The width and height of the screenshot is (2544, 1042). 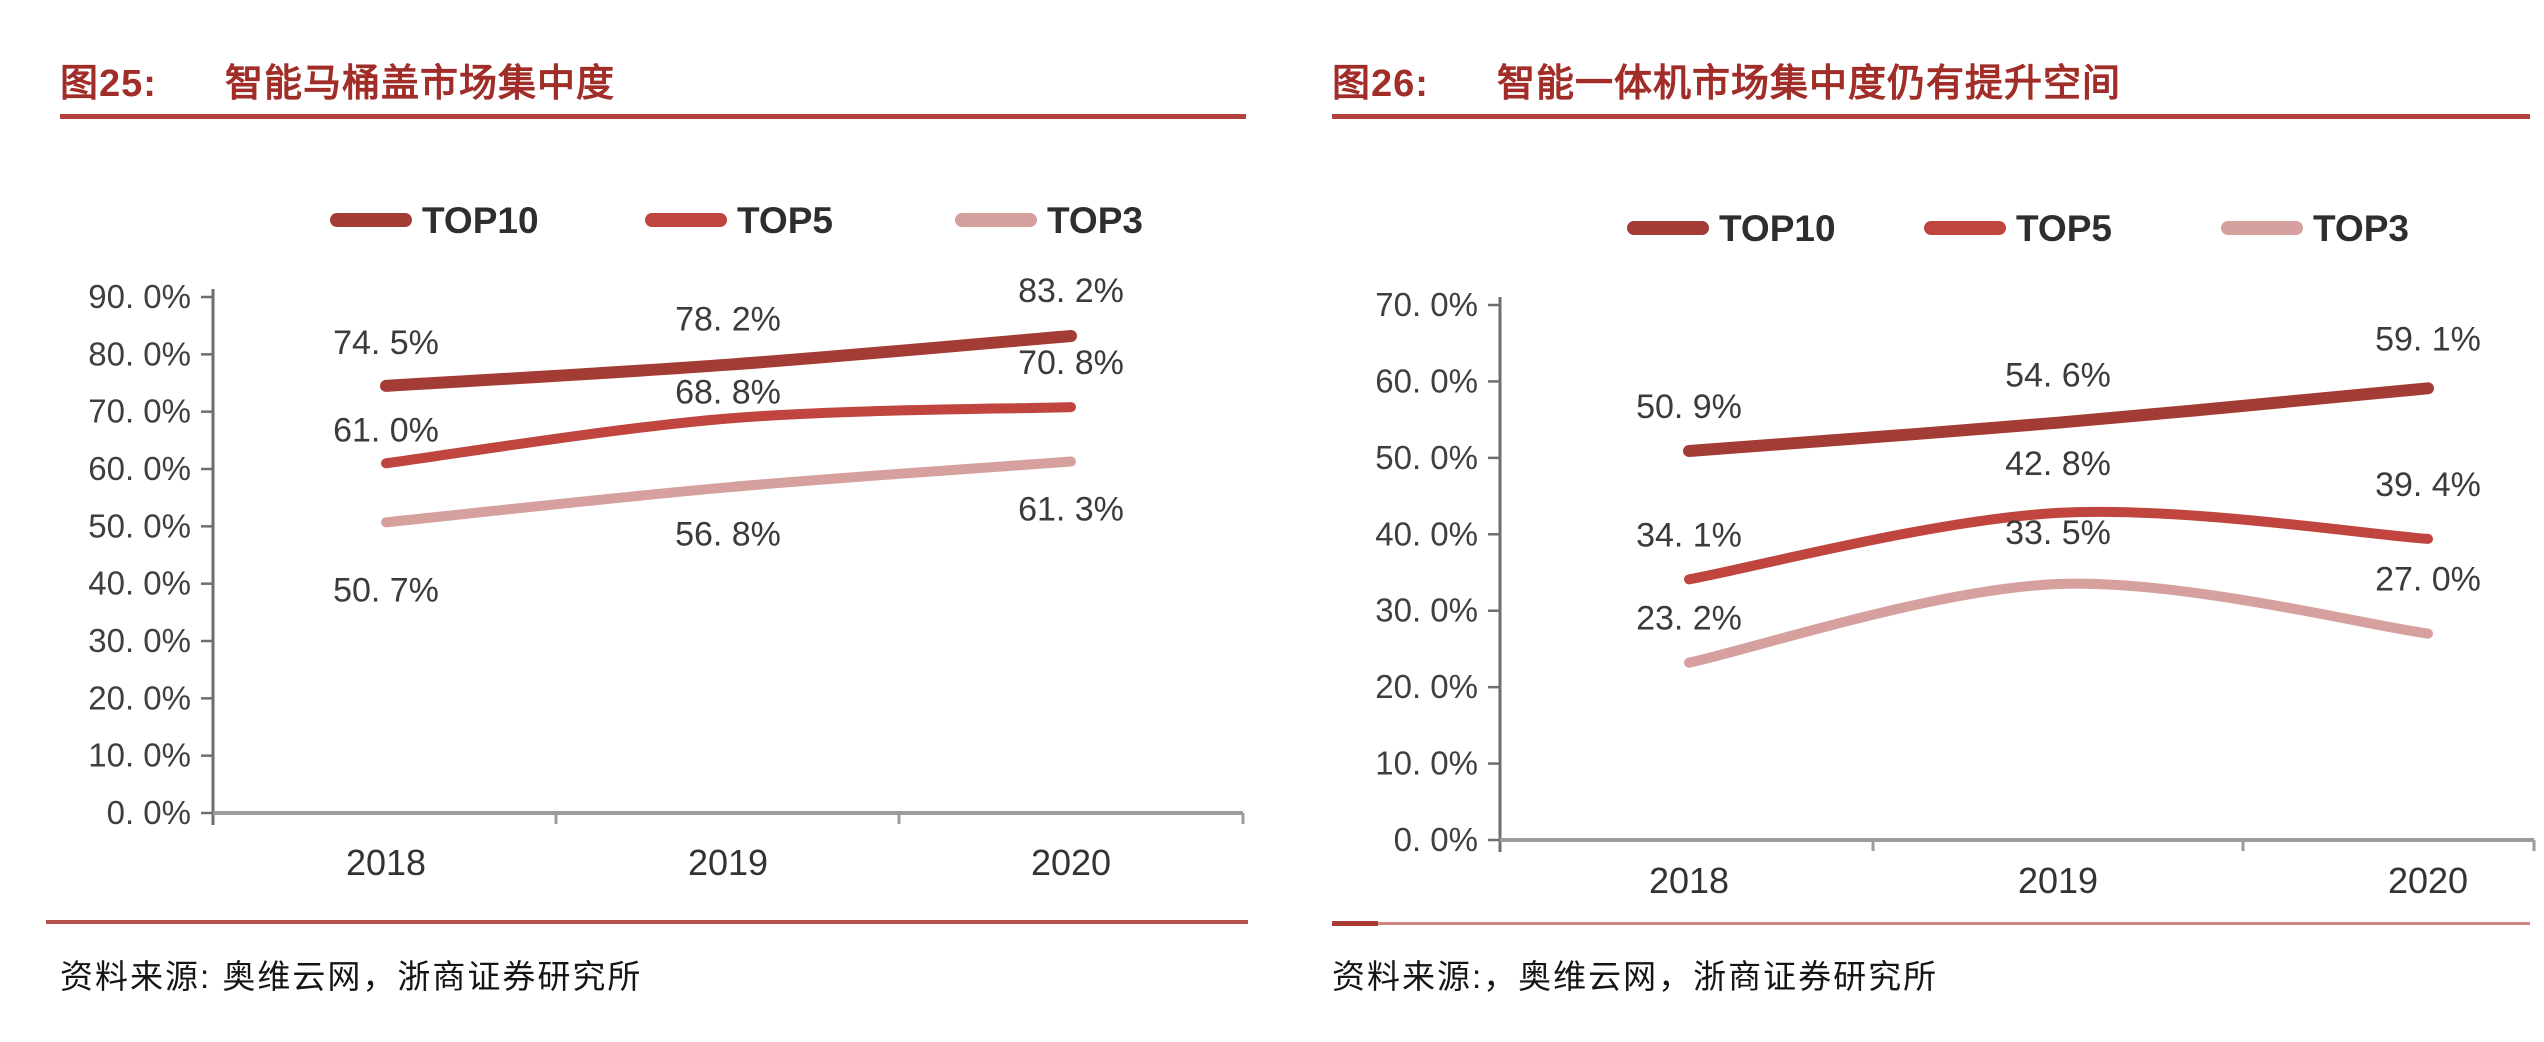 I want to click on series-top10: 74. 5% 78. 2% 83. 2%, so click(x=728, y=332).